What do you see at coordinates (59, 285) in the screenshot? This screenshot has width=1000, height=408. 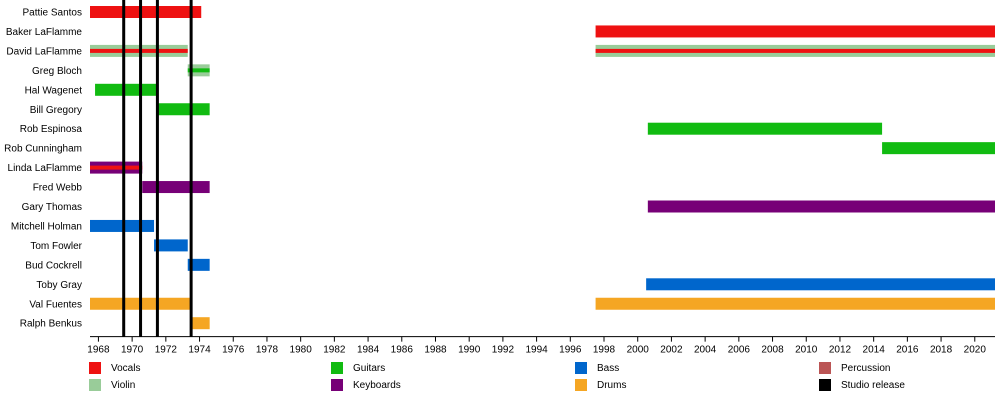 I see `member-label: Toby Gray` at bounding box center [59, 285].